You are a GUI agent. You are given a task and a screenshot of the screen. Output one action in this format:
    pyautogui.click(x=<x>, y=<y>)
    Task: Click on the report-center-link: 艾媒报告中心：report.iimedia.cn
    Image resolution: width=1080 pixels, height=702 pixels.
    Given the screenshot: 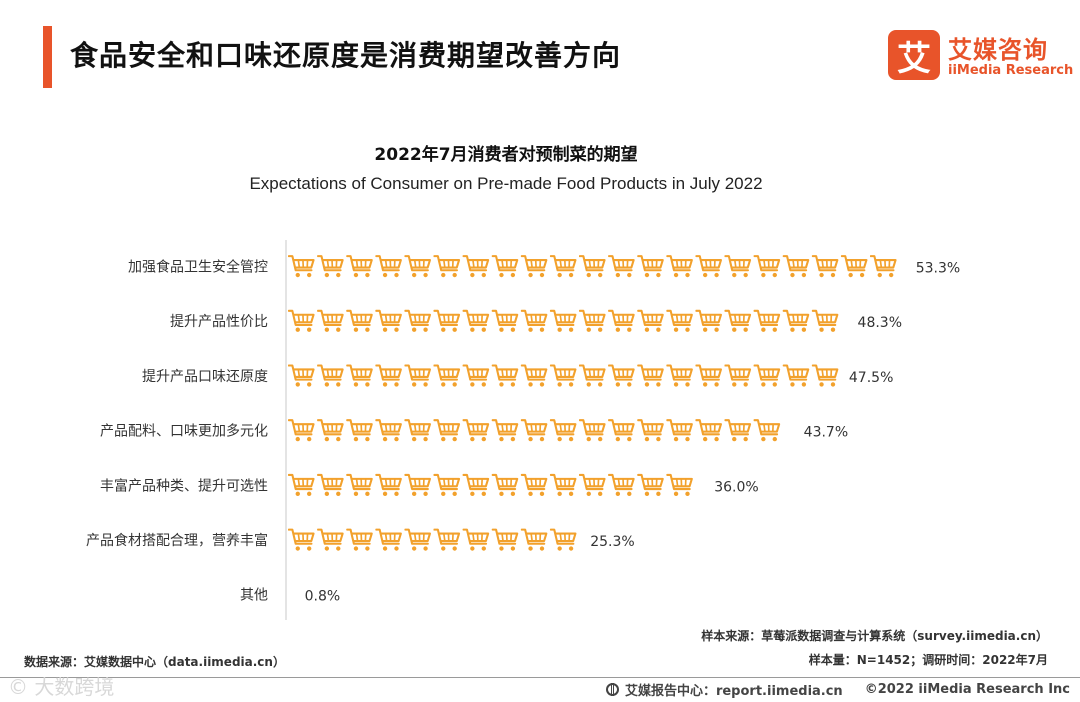 What is the action you would take?
    pyautogui.click(x=733, y=691)
    